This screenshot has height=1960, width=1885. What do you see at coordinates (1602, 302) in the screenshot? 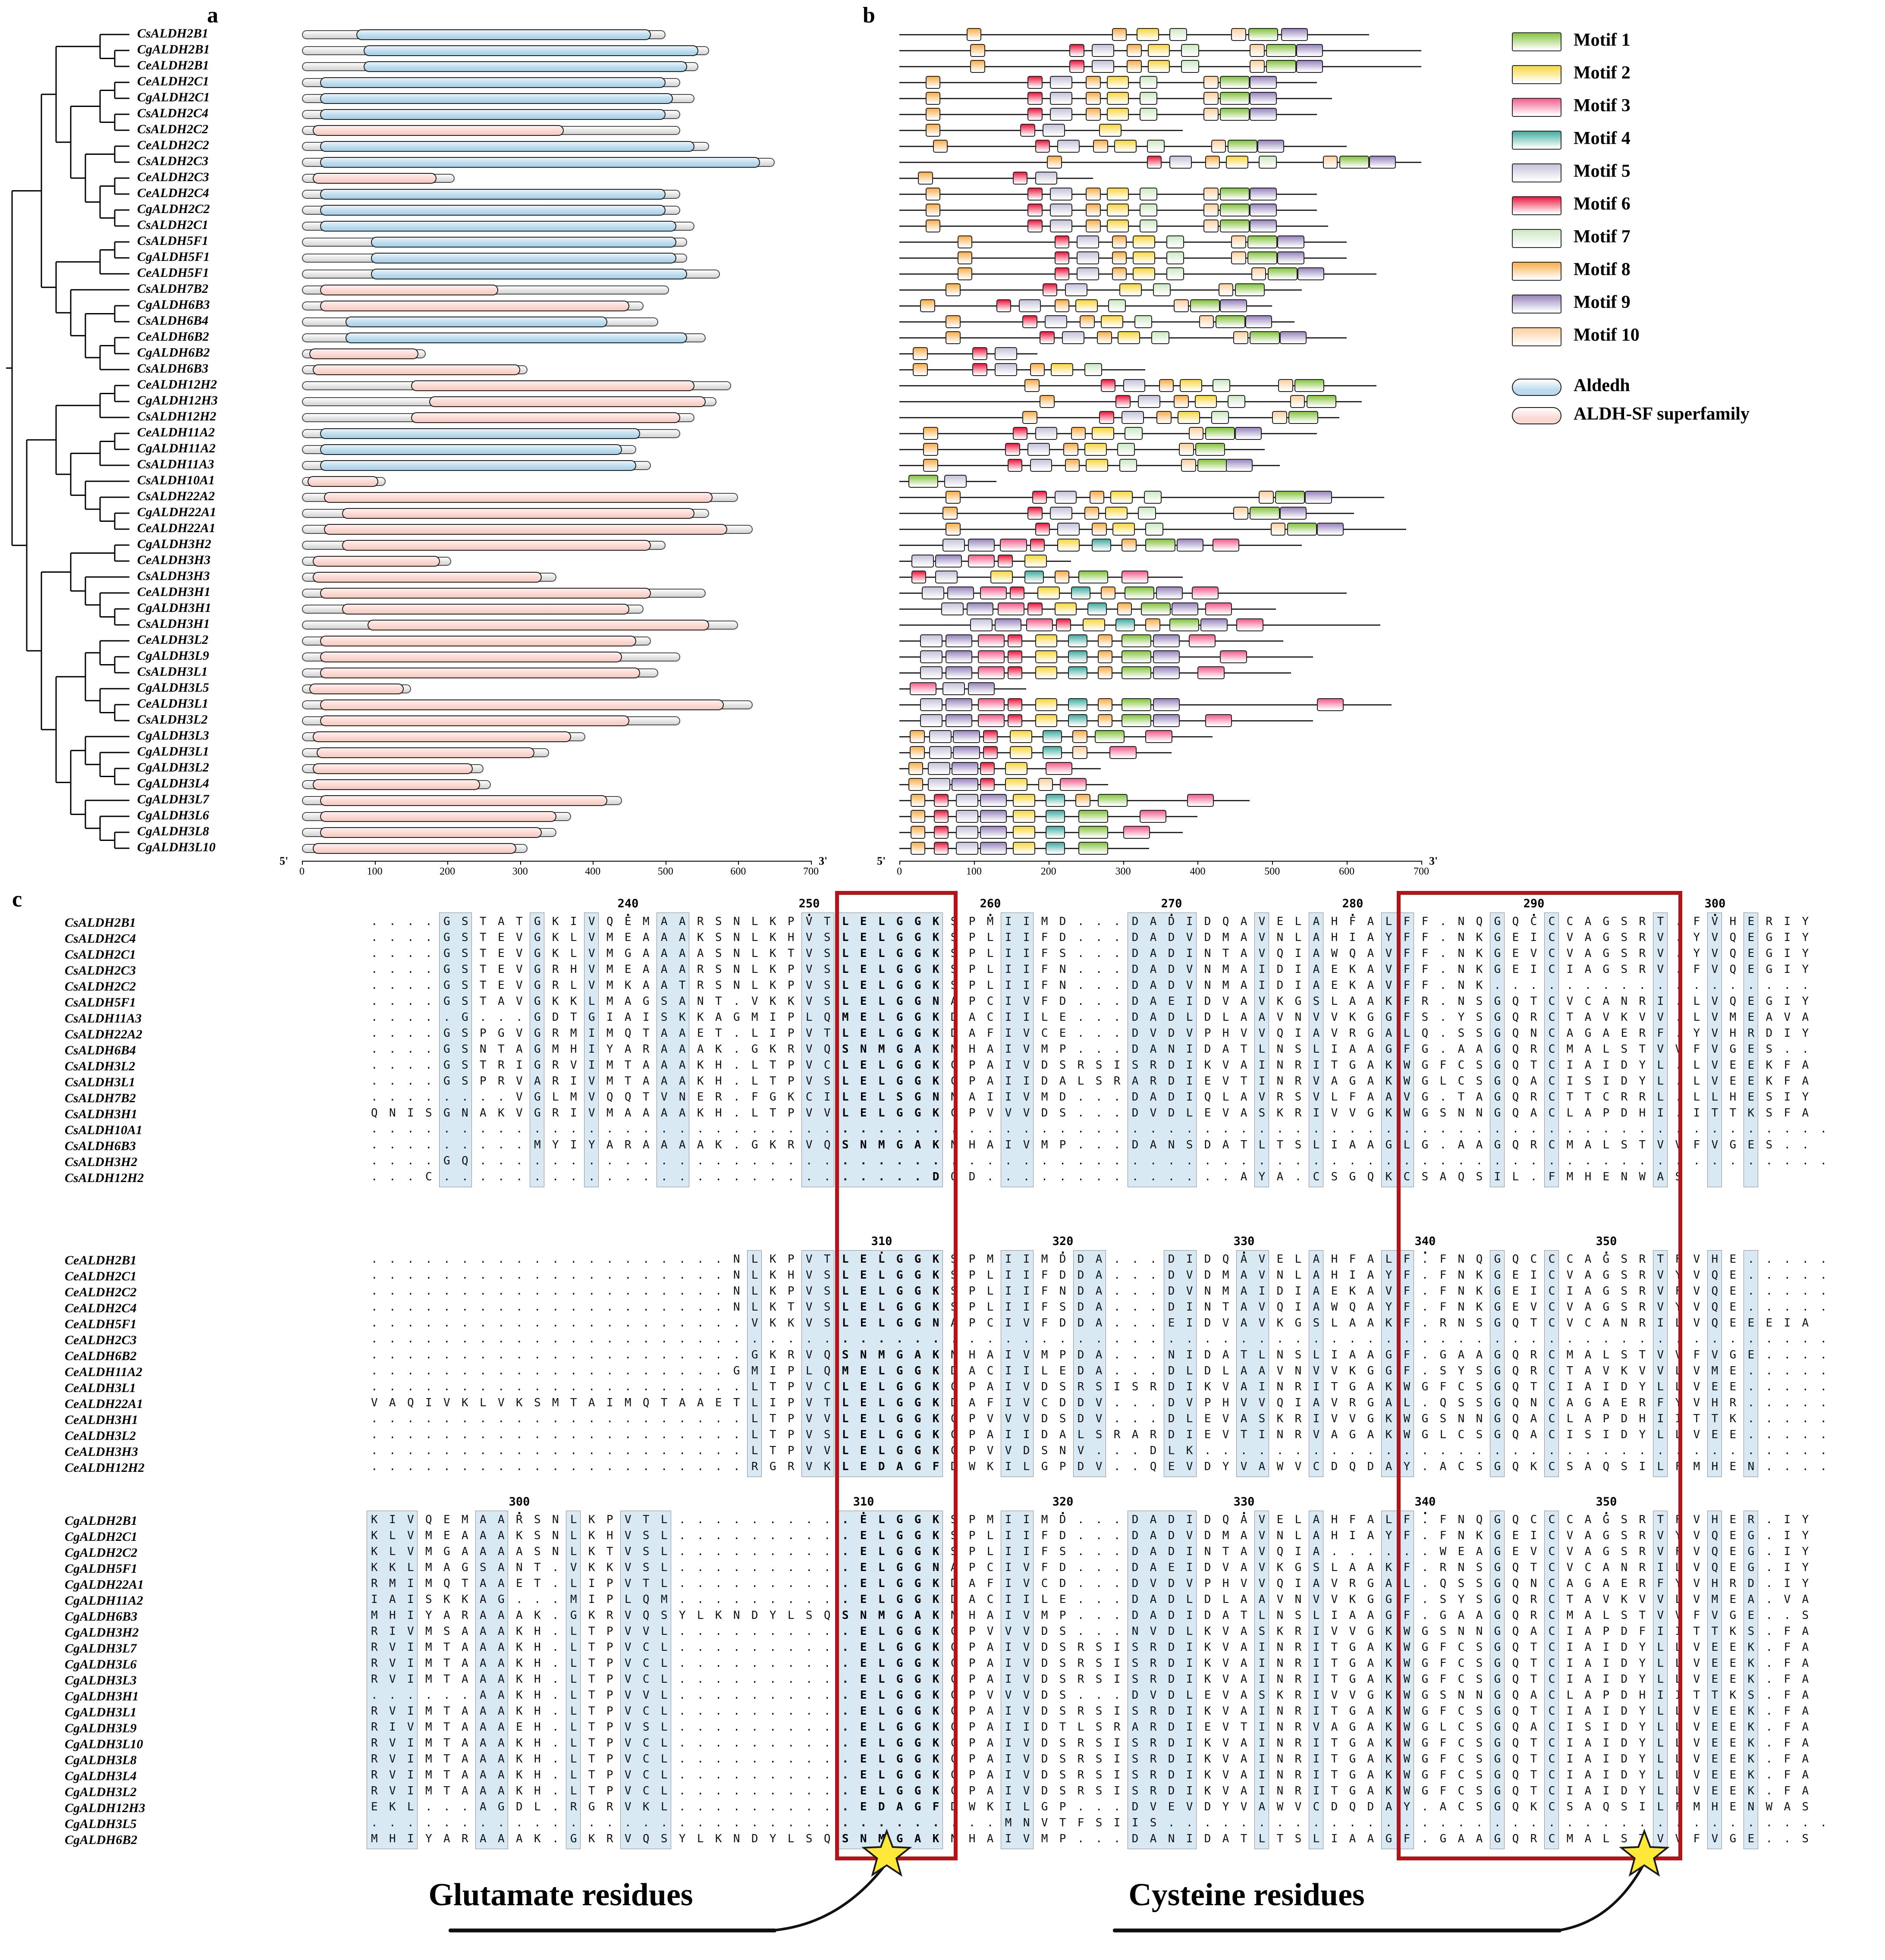
I see `legend-motif-label: Motif 9` at bounding box center [1602, 302].